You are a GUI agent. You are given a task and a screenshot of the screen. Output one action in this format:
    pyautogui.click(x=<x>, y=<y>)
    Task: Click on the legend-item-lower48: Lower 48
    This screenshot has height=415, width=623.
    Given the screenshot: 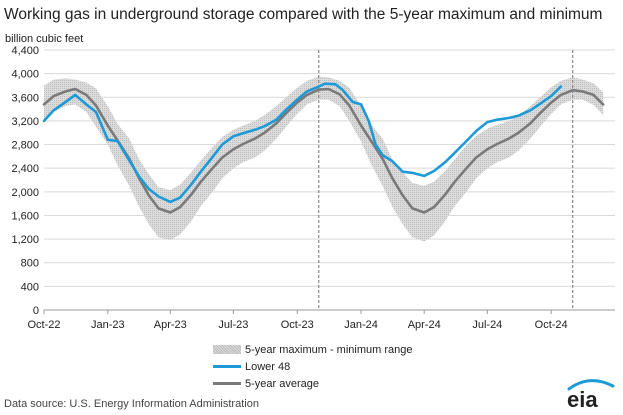 What is the action you would take?
    pyautogui.click(x=312, y=366)
    